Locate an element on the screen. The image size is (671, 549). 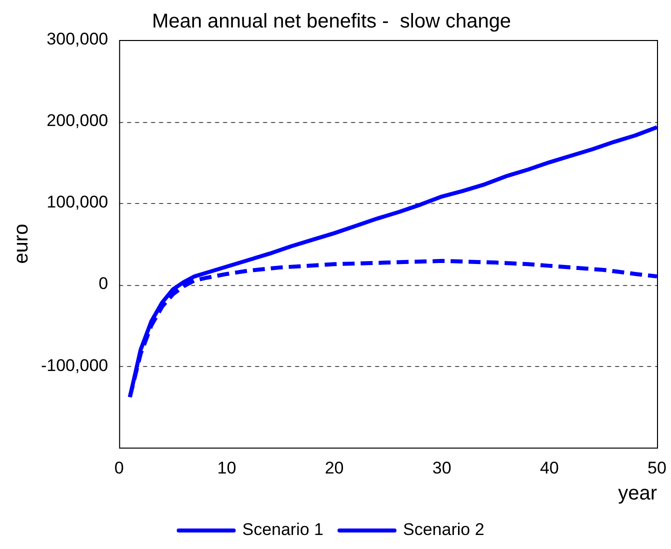
x-tick-label: 50 is located at coordinates (657, 468).